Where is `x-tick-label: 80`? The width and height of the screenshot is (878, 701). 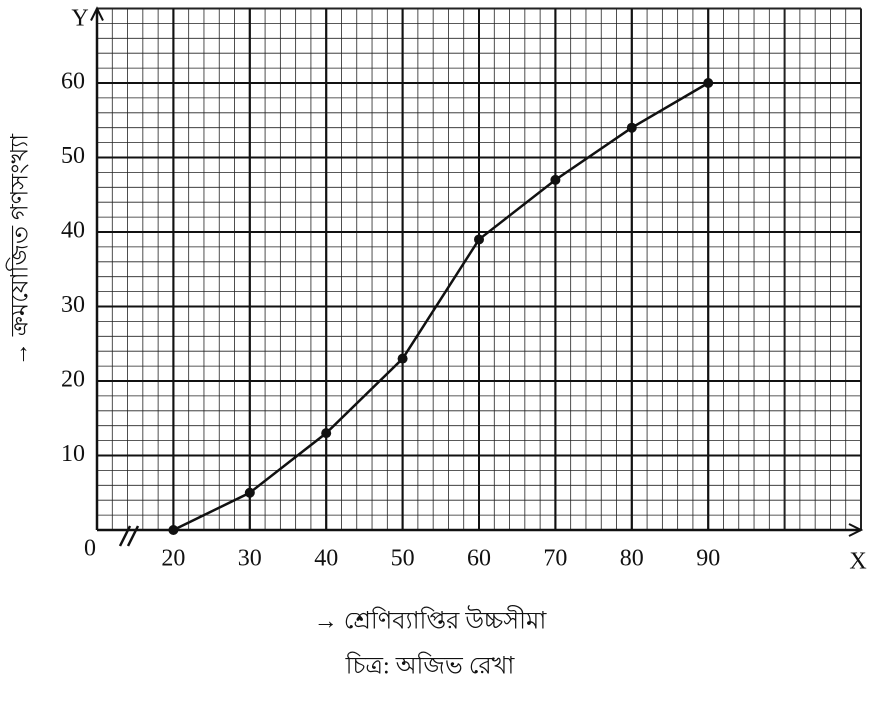 x-tick-label: 80 is located at coordinates (632, 559).